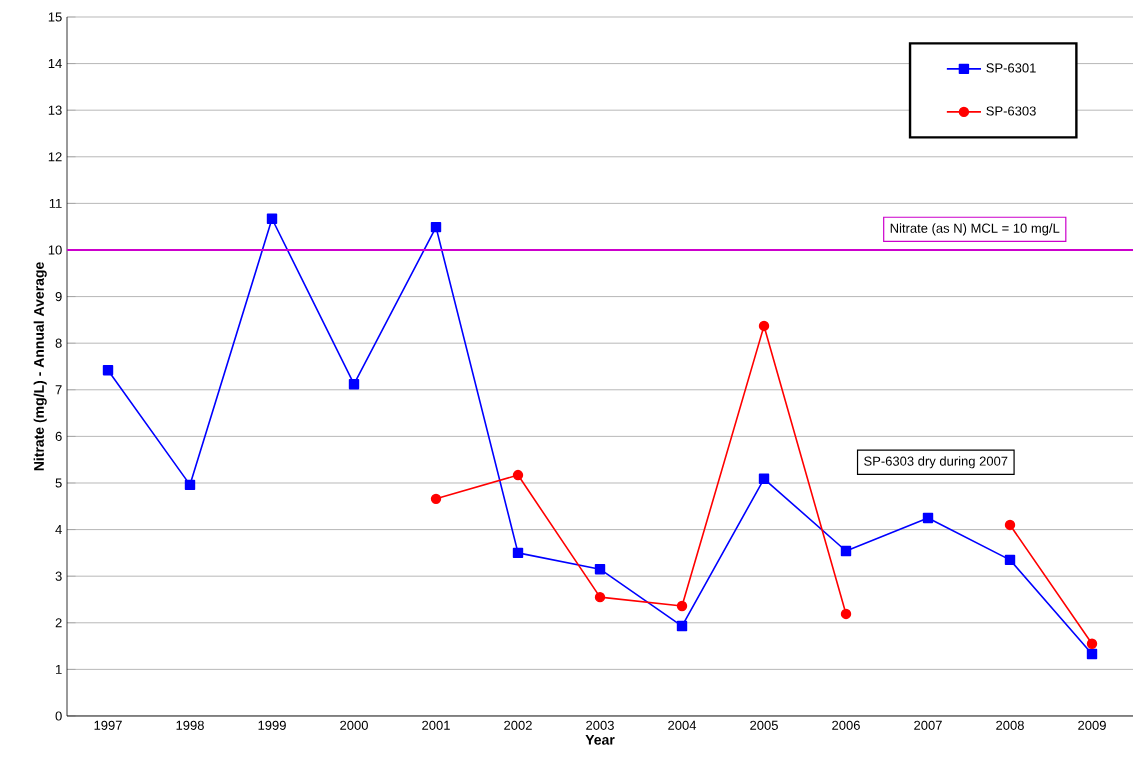 The image size is (1138, 779). I want to click on x-tick-label: 1998, so click(190, 725).